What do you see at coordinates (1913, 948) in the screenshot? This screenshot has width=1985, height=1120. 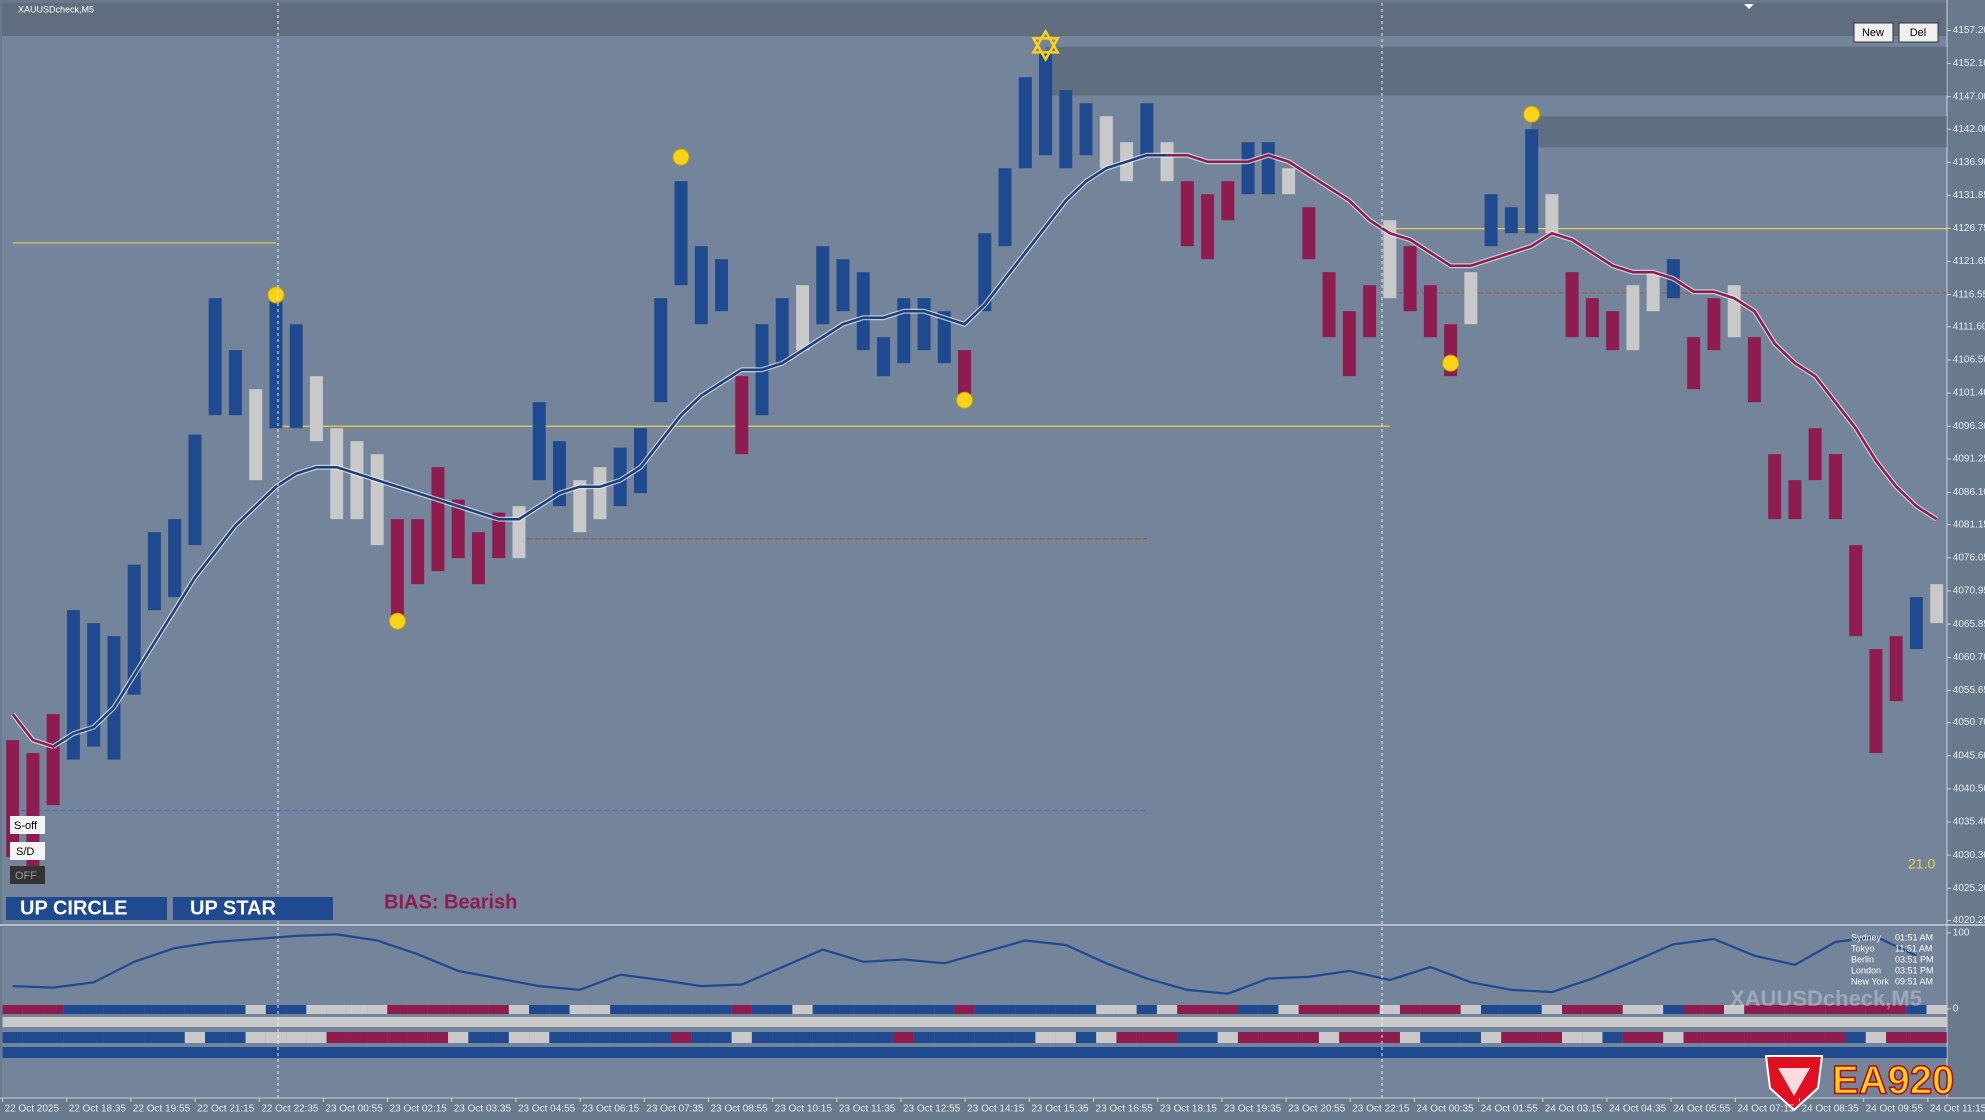 I see `session-time: 11:51 AM` at bounding box center [1913, 948].